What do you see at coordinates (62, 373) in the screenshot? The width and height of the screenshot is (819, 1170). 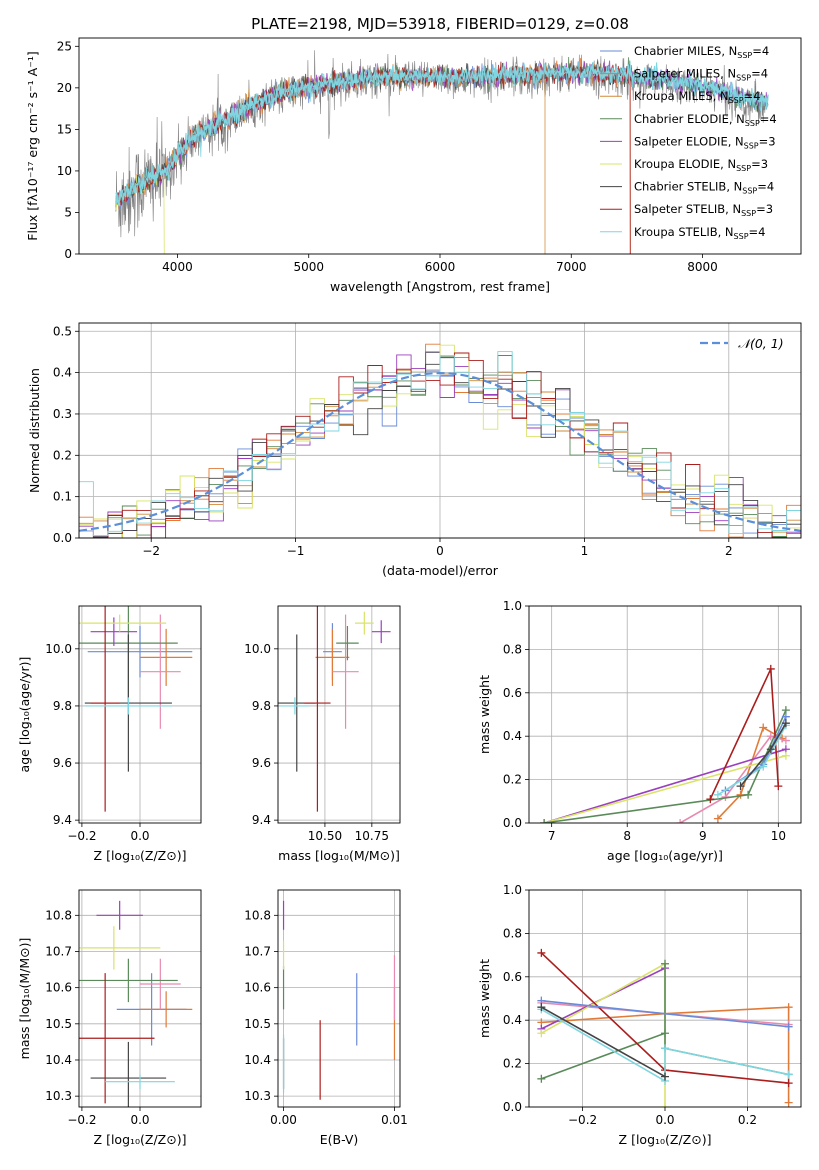 I see `y-tick-label: 0.4` at bounding box center [62, 373].